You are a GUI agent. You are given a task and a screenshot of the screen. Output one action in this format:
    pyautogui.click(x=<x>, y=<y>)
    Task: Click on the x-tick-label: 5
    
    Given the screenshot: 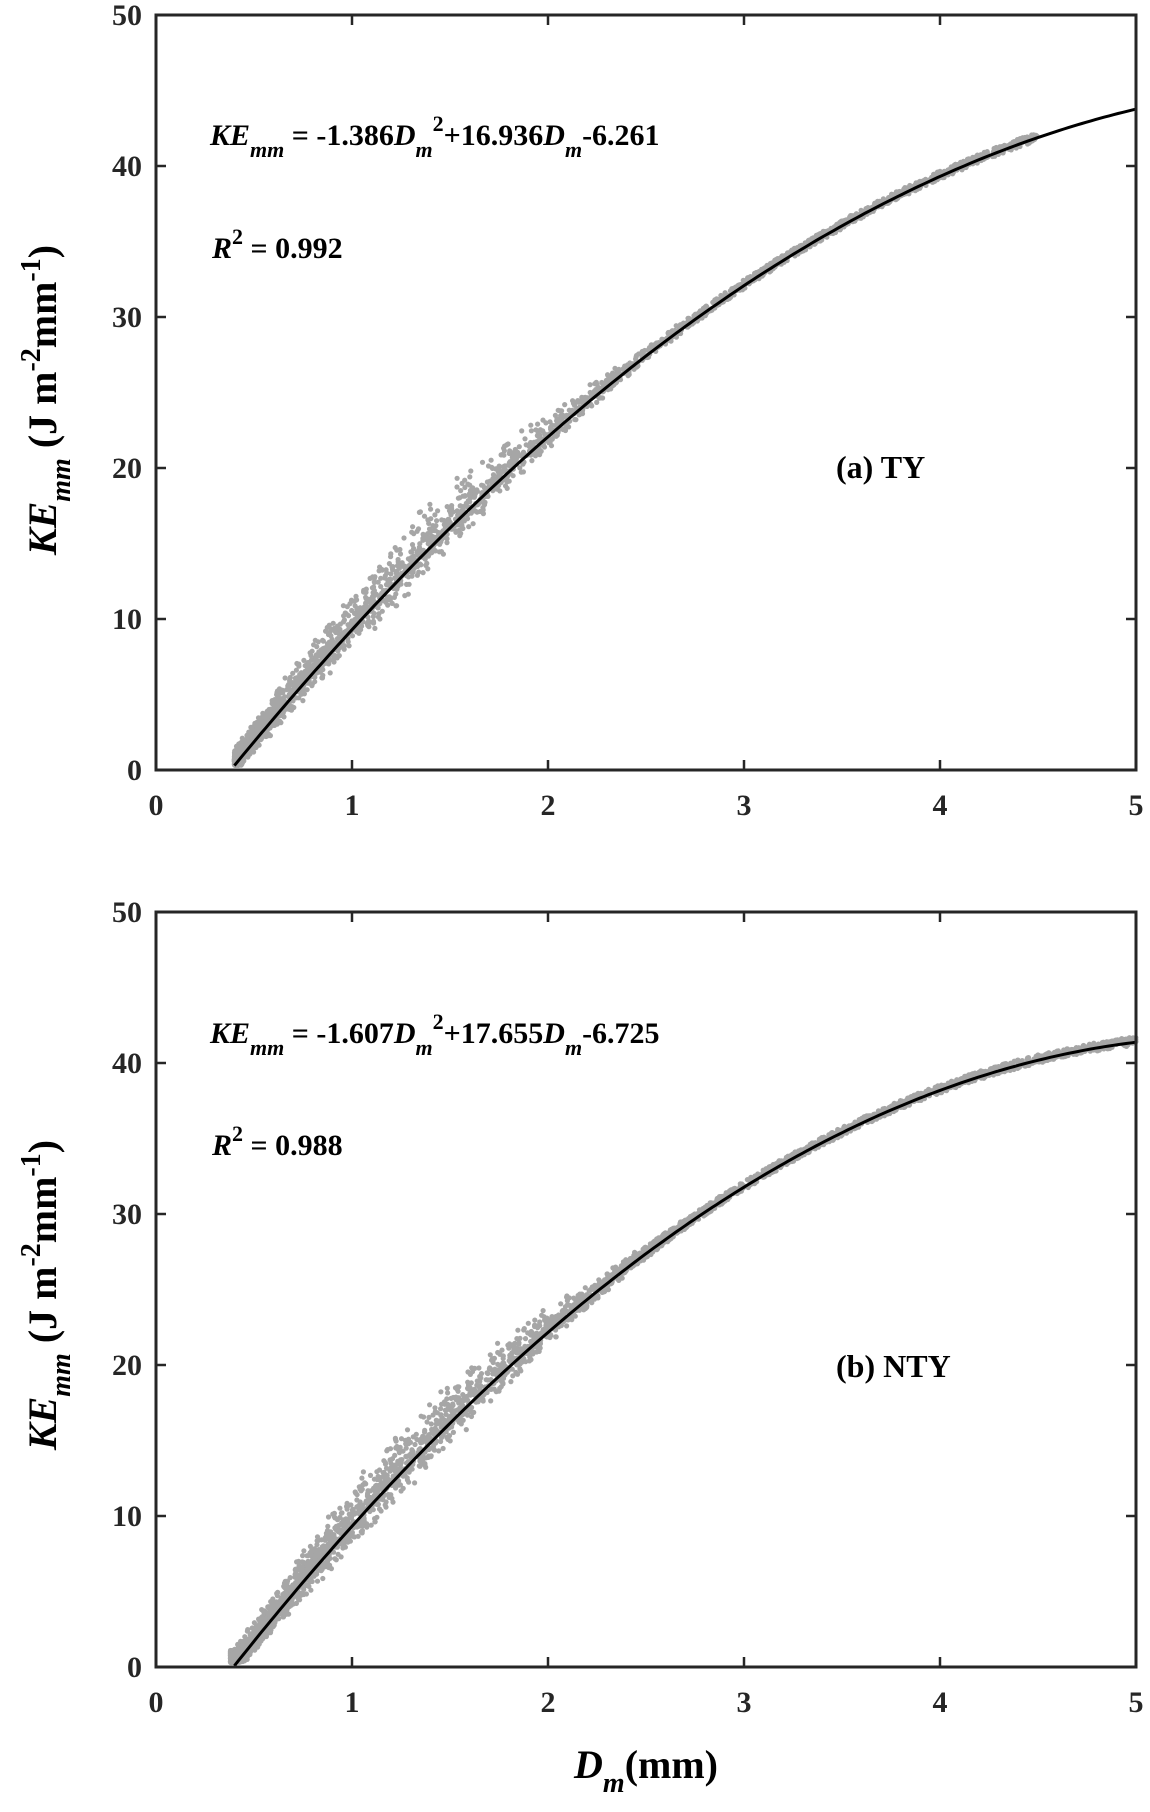 What is the action you would take?
    pyautogui.click(x=1136, y=805)
    